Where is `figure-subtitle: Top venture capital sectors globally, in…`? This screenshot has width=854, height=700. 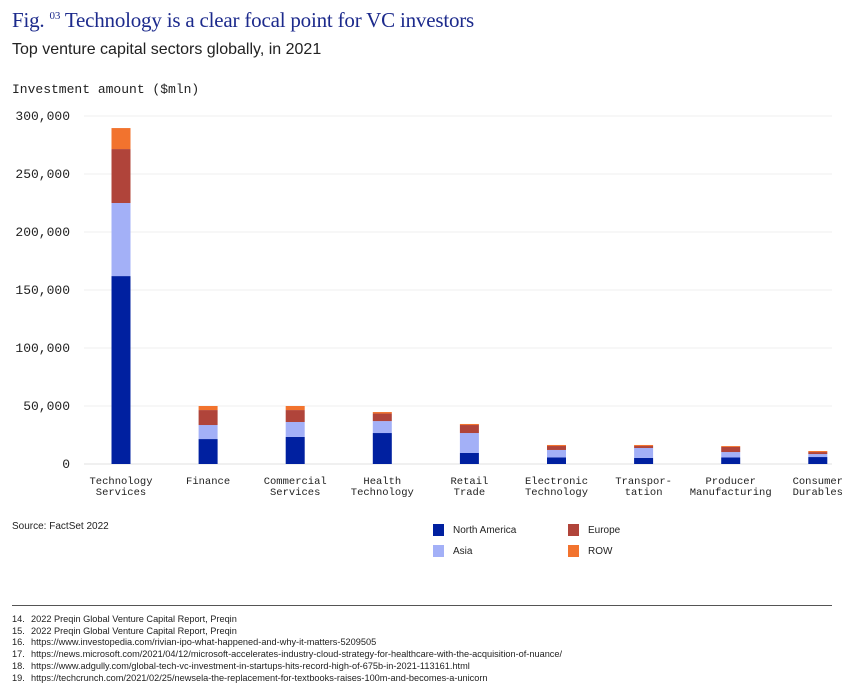 figure-subtitle: Top venture capital sectors globally, in… is located at coordinates (167, 49).